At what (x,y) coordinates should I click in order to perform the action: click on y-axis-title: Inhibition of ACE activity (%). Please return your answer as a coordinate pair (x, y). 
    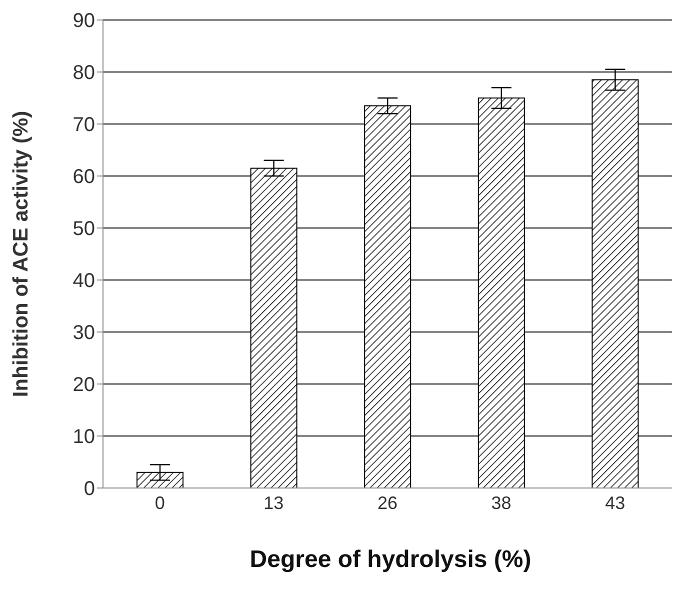
    Looking at the image, I should click on (20, 254).